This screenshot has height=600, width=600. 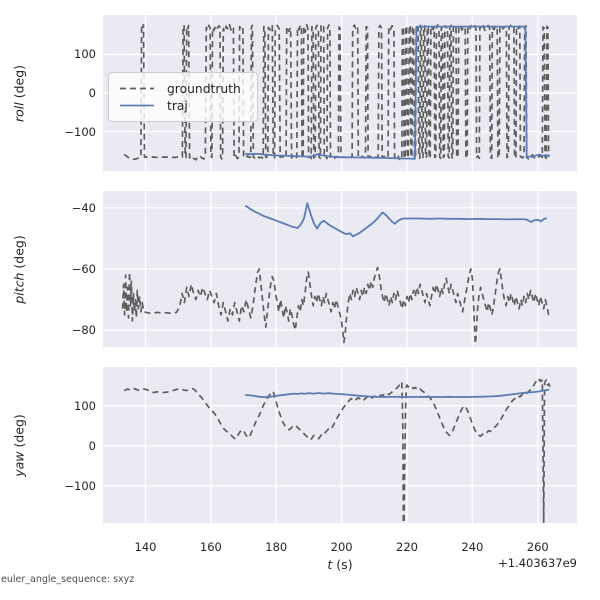 I want to click on y-tick-label: −60, so click(x=83, y=269).